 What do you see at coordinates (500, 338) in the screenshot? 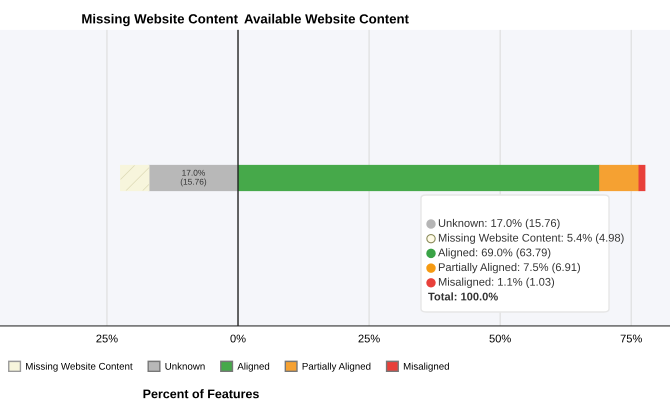
I see `x-tick-label: 50%` at bounding box center [500, 338].